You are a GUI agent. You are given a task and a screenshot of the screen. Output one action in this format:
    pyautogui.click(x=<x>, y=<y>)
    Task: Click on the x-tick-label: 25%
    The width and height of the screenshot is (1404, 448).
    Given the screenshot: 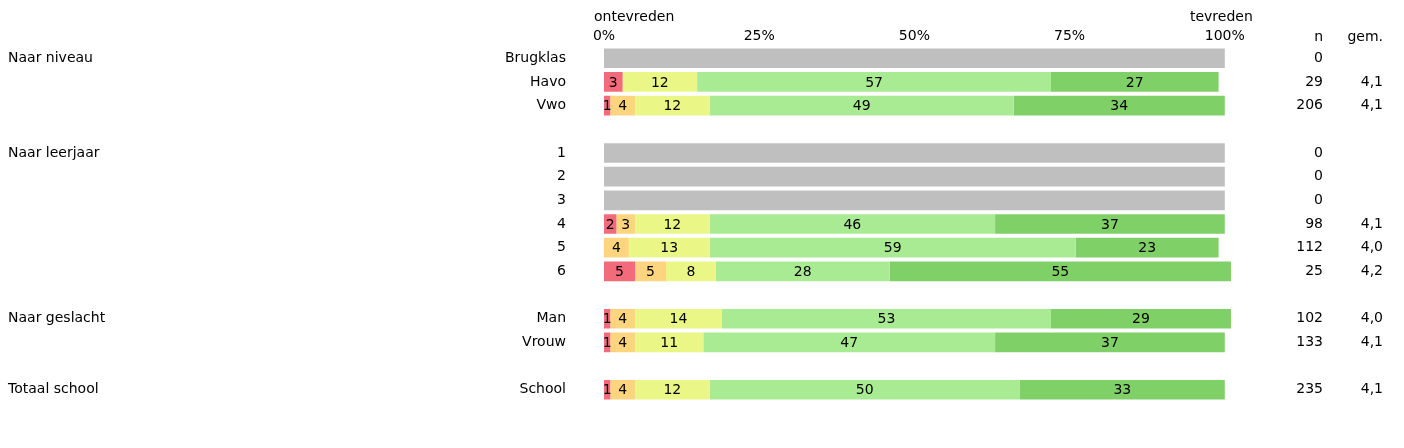 What is the action you would take?
    pyautogui.click(x=759, y=34)
    